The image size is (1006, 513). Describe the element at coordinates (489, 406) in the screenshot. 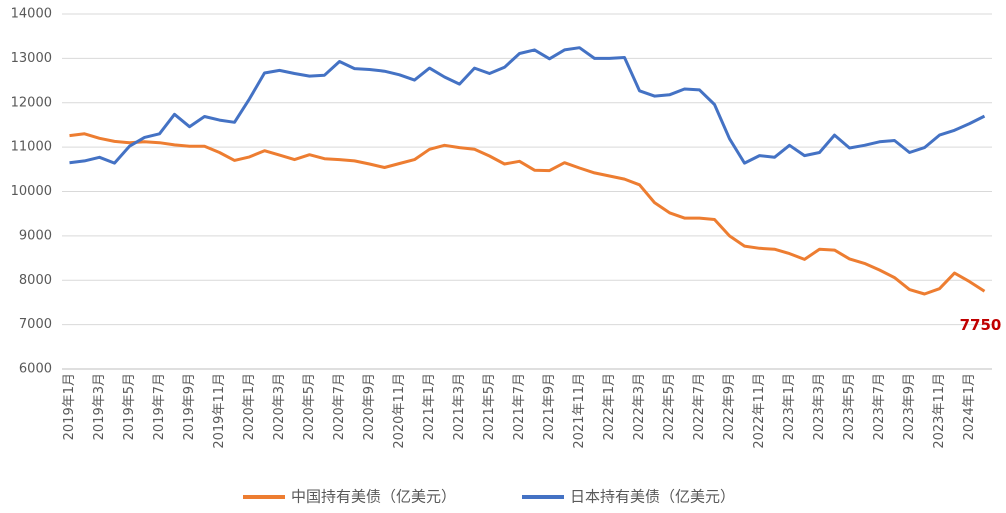

I see `x-tick-label: 2021年5月` at that location.